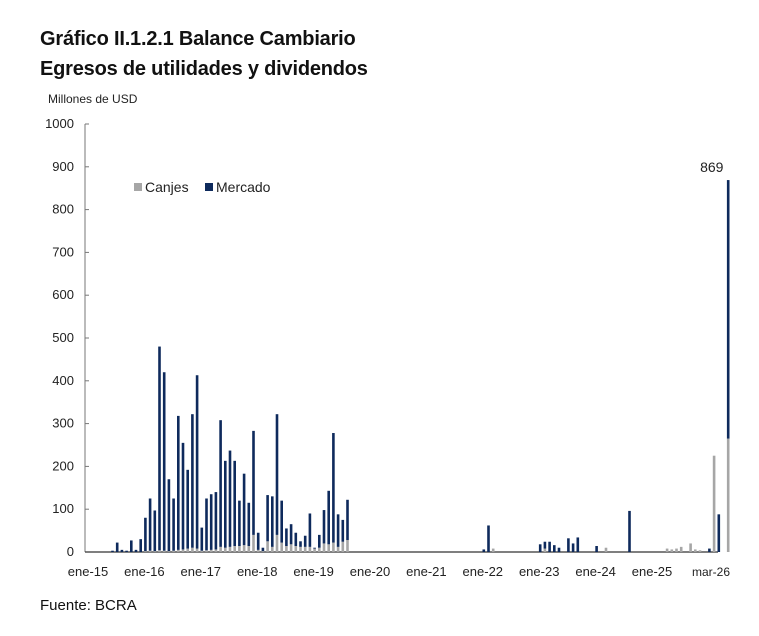  Describe the element at coordinates (209, 187) in the screenshot. I see `legend-swatch-mercado` at that location.